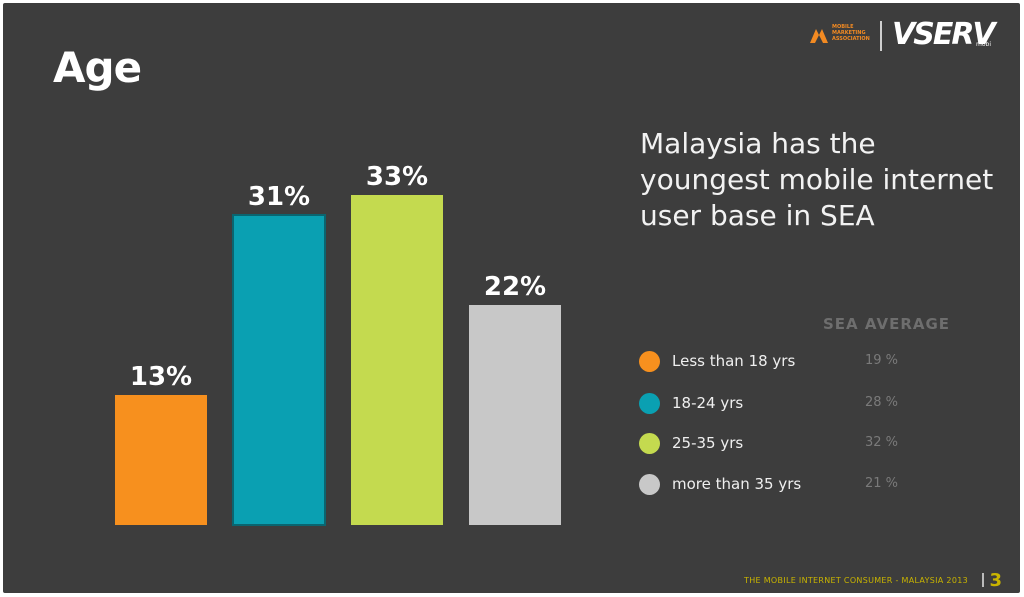  What do you see at coordinates (279, 197) in the screenshot?
I see `bar-value-label: 31%` at bounding box center [279, 197].